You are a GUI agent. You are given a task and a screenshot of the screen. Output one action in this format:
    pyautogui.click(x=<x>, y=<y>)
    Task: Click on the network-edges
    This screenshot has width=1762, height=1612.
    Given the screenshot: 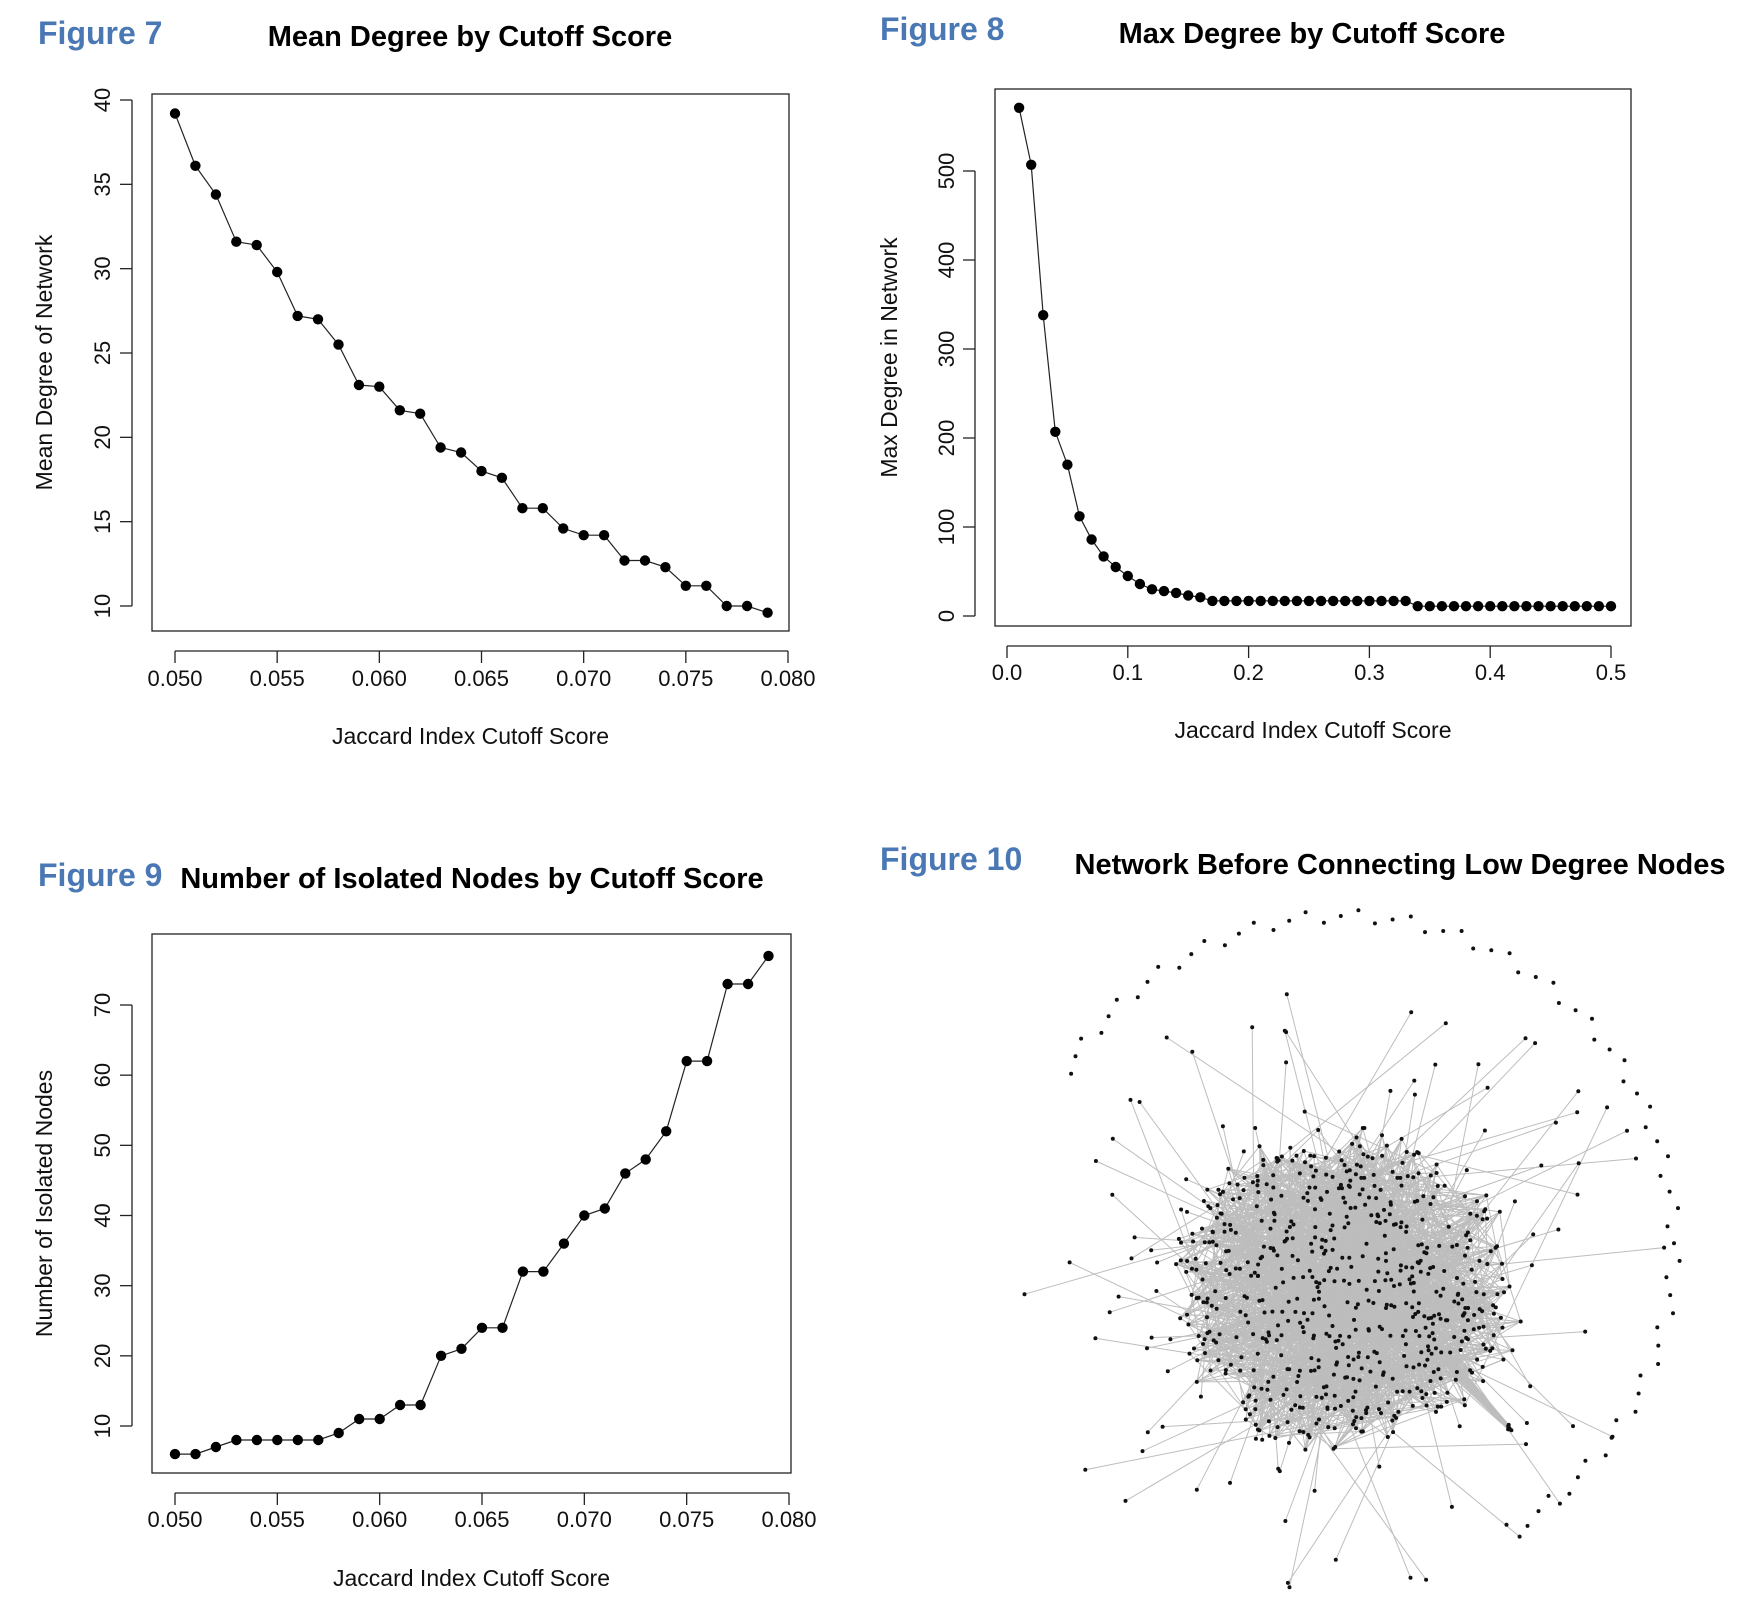 What is the action you would take?
    pyautogui.click(x=1344, y=1291)
    